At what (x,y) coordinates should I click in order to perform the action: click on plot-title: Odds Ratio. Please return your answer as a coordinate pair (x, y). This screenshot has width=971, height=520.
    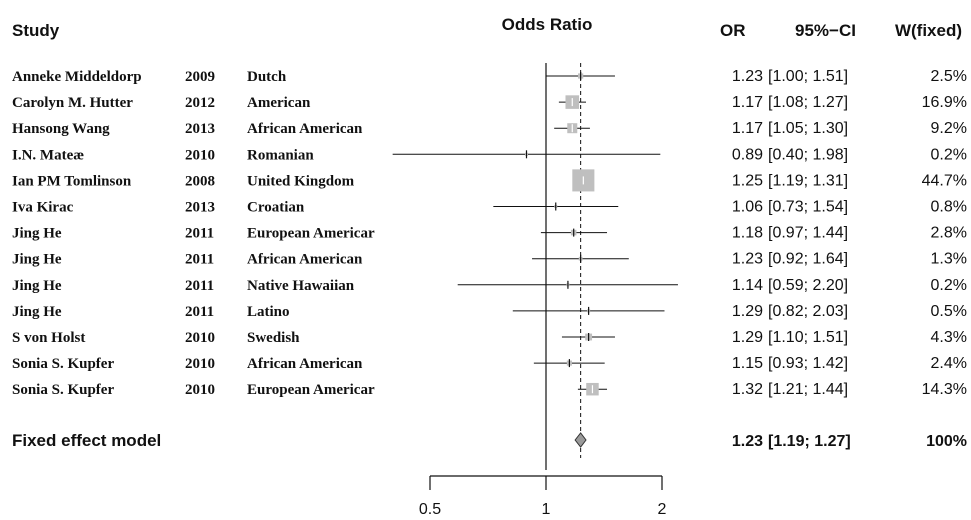
    Looking at the image, I should click on (547, 24).